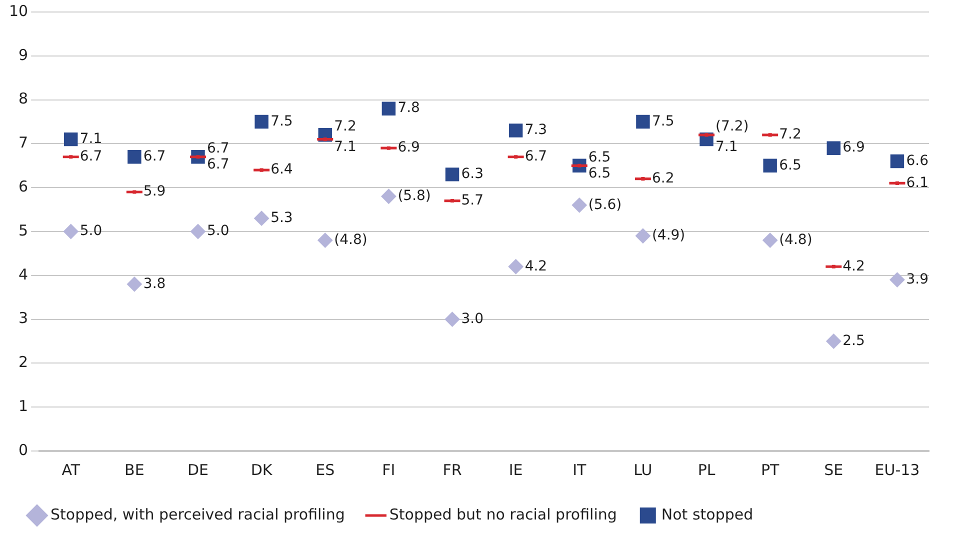  Describe the element at coordinates (669, 236) in the screenshot. I see `data-label: (4.9)` at that location.